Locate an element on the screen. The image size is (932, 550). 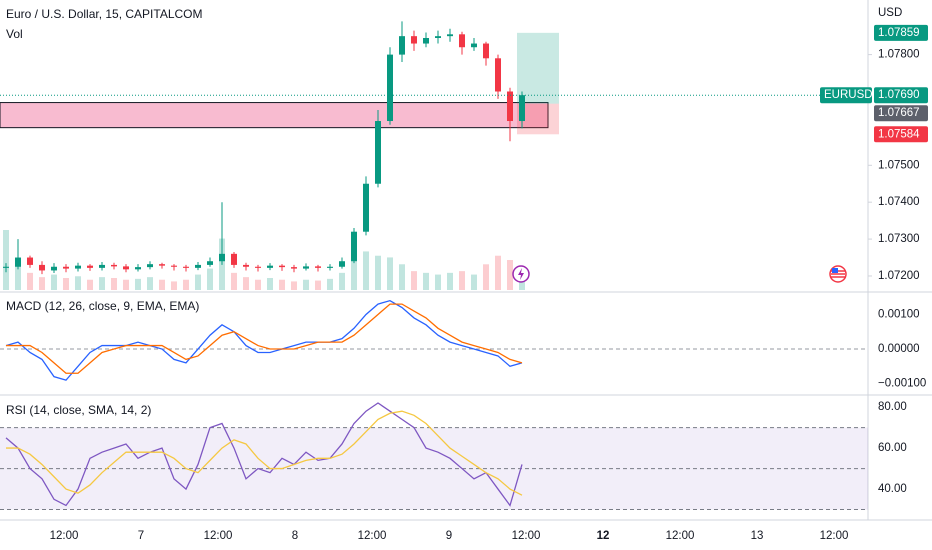
target-box is located at coordinates (538, 68).